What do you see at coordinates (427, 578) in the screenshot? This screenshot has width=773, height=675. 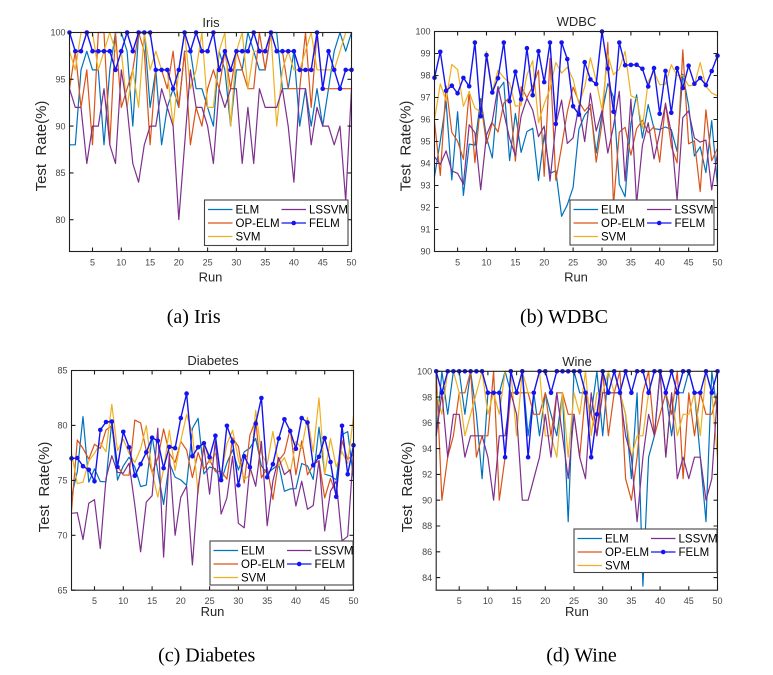 I see `svg-text: 84` at bounding box center [427, 578].